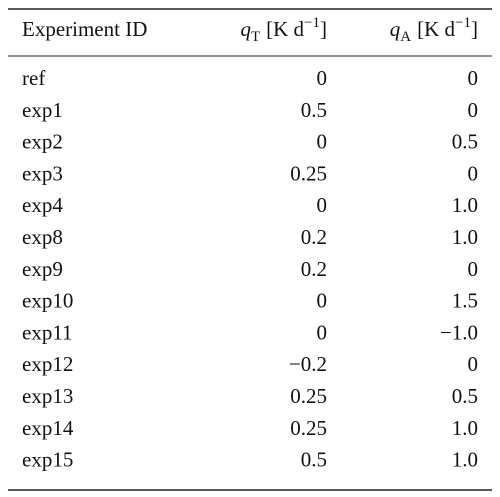  Describe the element at coordinates (47, 460) in the screenshot. I see `row-label: exp15` at that location.